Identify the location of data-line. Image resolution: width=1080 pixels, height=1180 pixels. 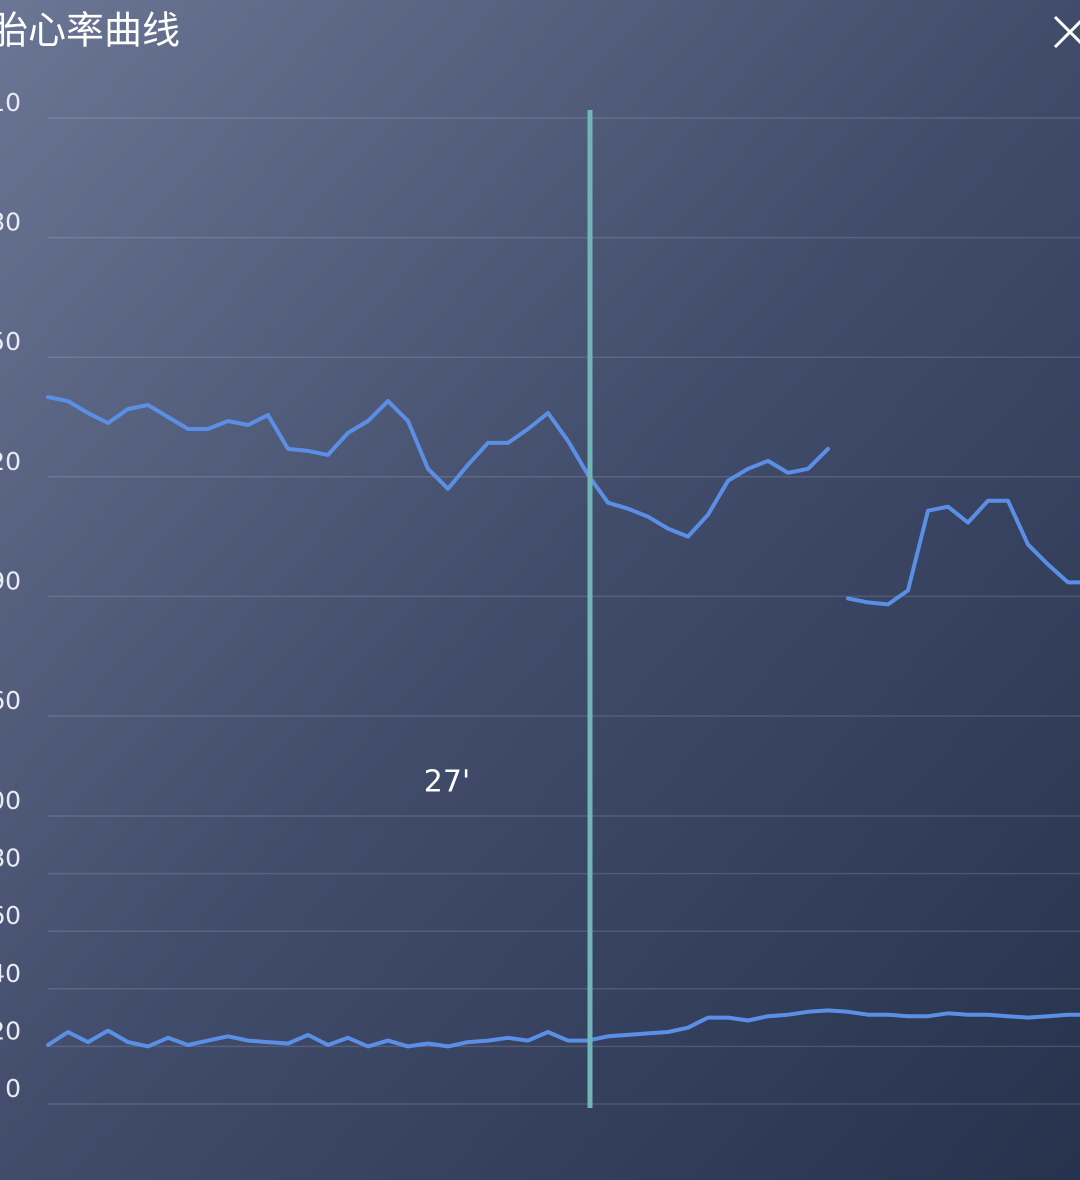
(563, 1028).